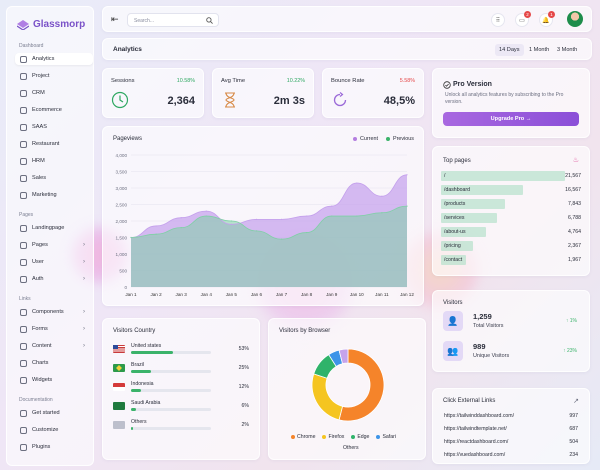 This screenshot has width=600, height=470. What do you see at coordinates (361, 385) in the screenshot?
I see `donut-slice-chrome` at bounding box center [361, 385].